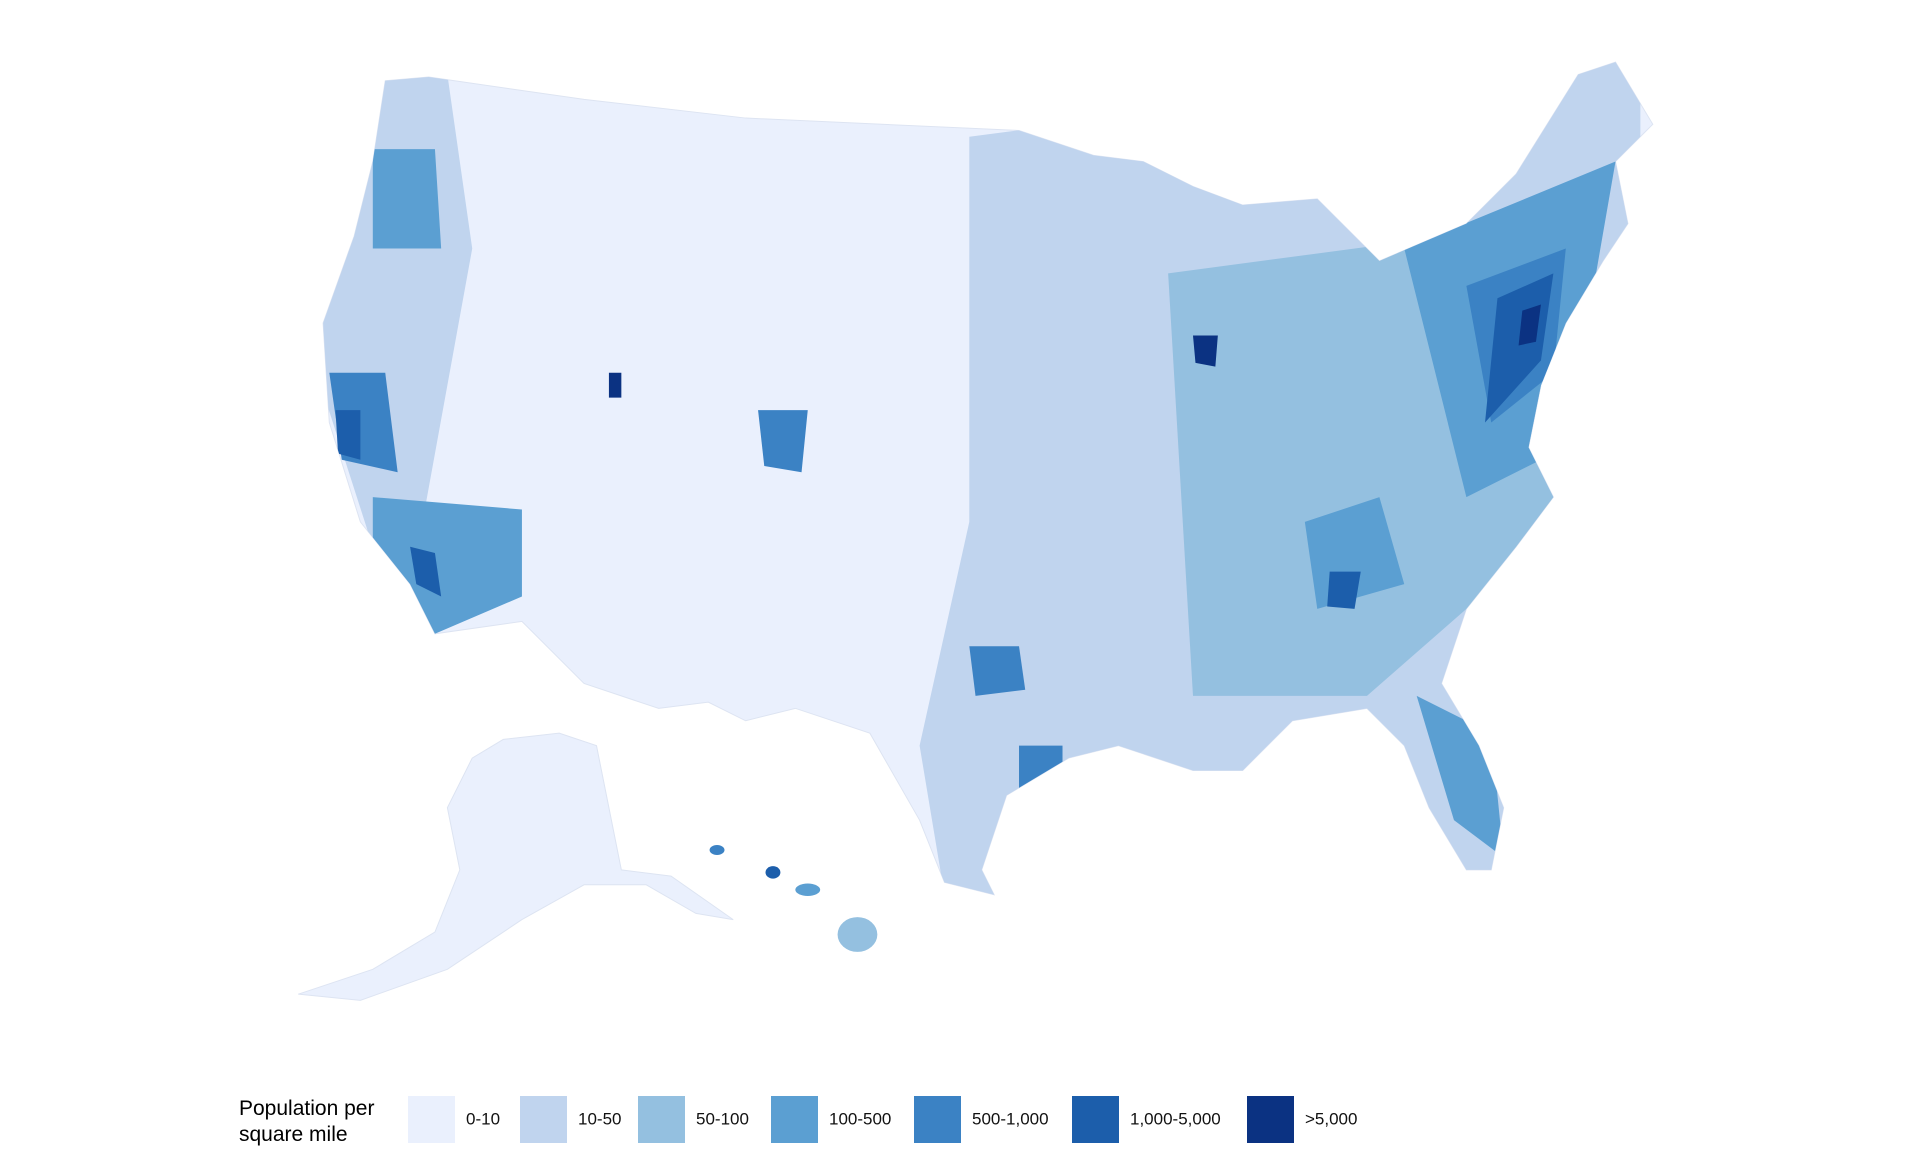 This screenshot has width=1920, height=1152. I want to click on alaska, so click(516, 866).